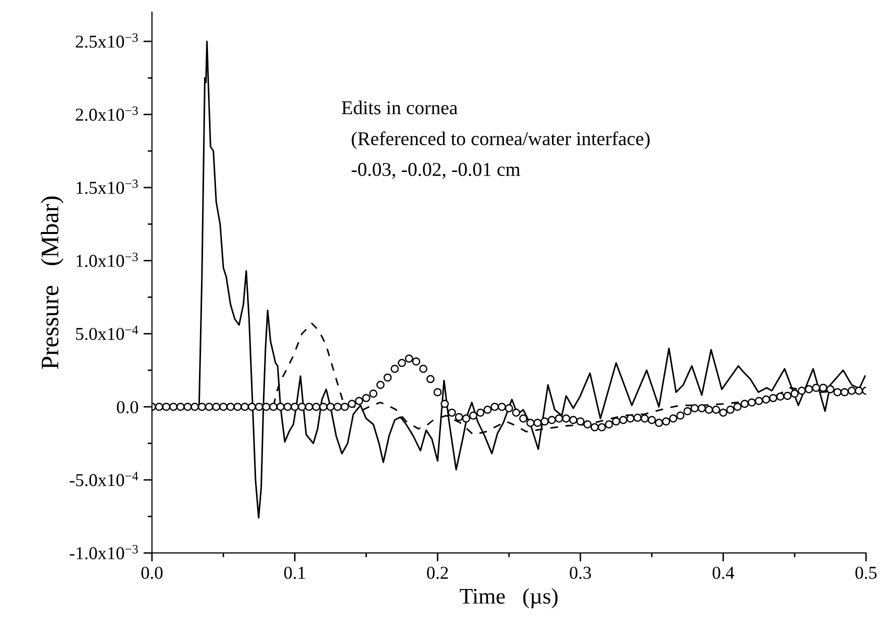  What do you see at coordinates (152, 572) in the screenshot?
I see `x-tick-label: 0.0` at bounding box center [152, 572].